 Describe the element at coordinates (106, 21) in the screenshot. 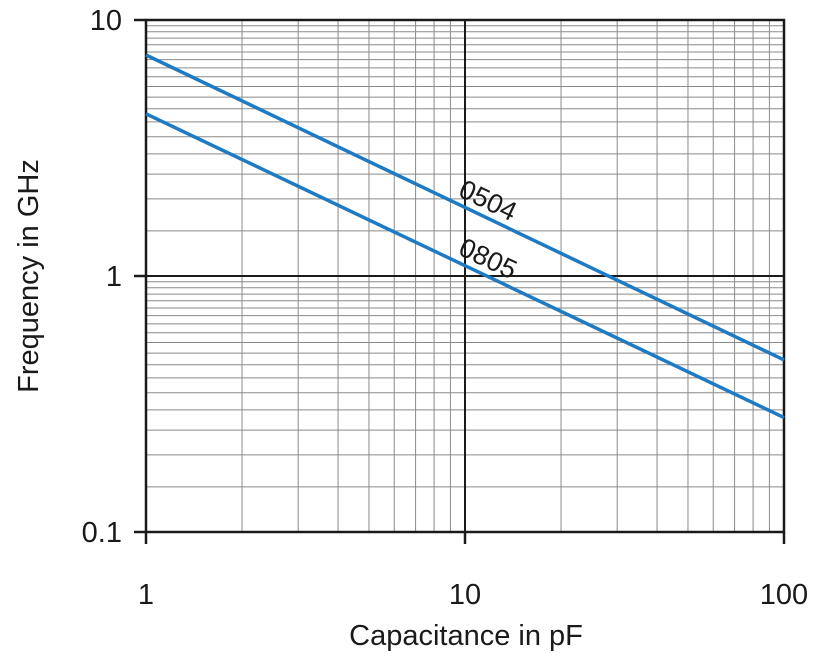

I see `y-tick-label: 10` at that location.